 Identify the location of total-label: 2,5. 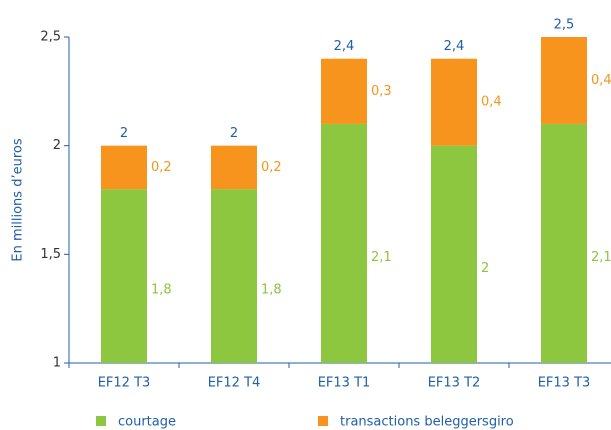
(564, 25).